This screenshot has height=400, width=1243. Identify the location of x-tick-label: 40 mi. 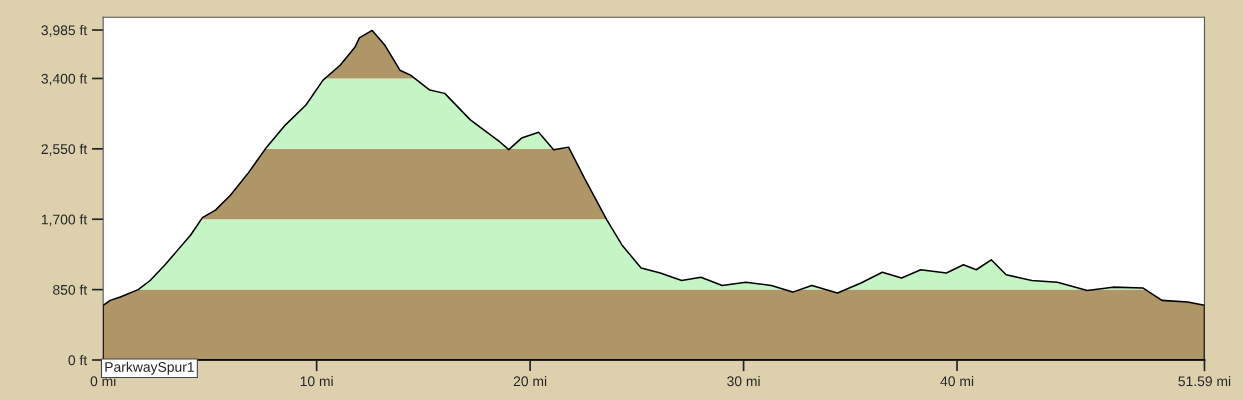
(957, 381).